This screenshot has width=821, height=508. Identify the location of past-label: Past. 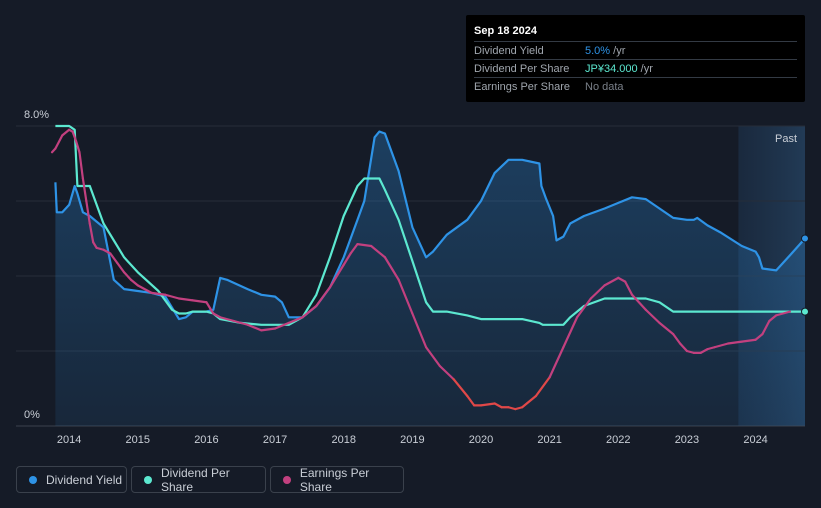
(786, 139).